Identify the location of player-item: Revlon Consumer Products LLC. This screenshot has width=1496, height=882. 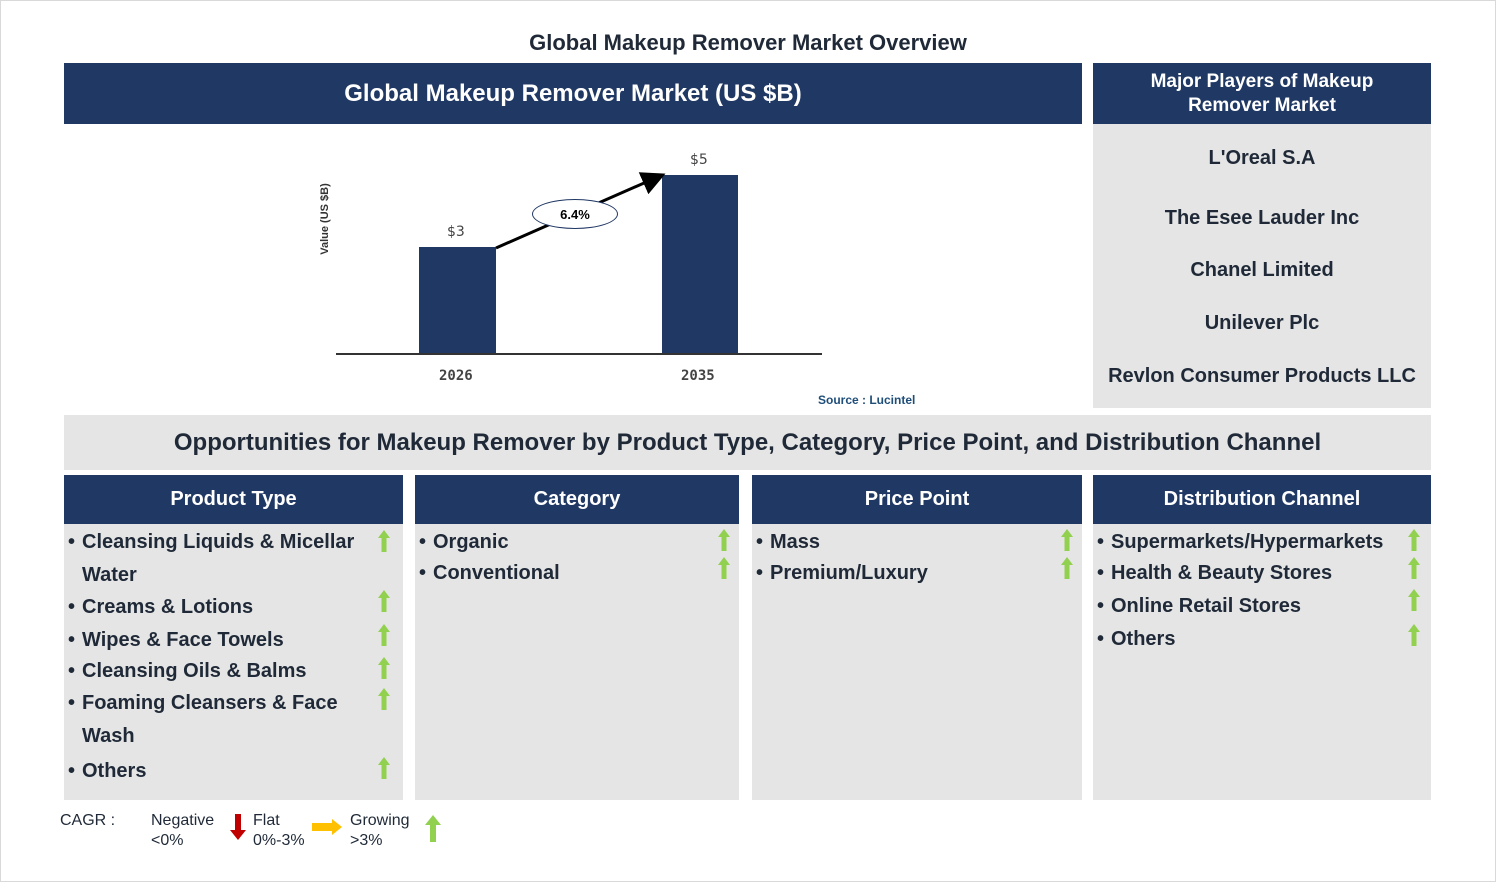
(1262, 376).